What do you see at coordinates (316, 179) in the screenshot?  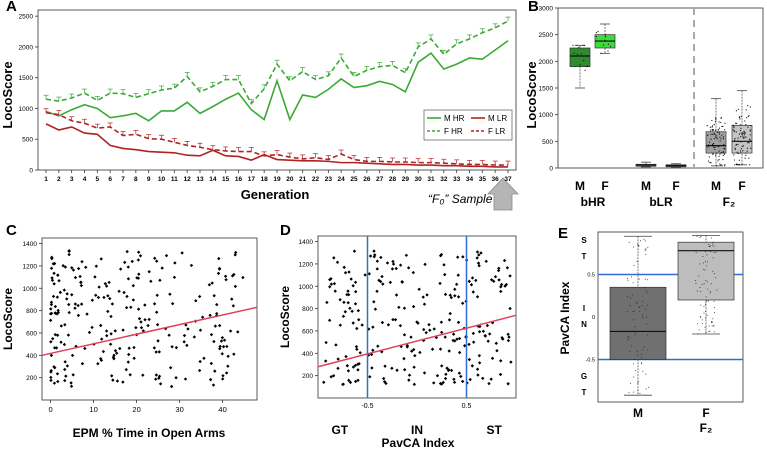 I see `x-tick-label: 22` at bounding box center [316, 179].